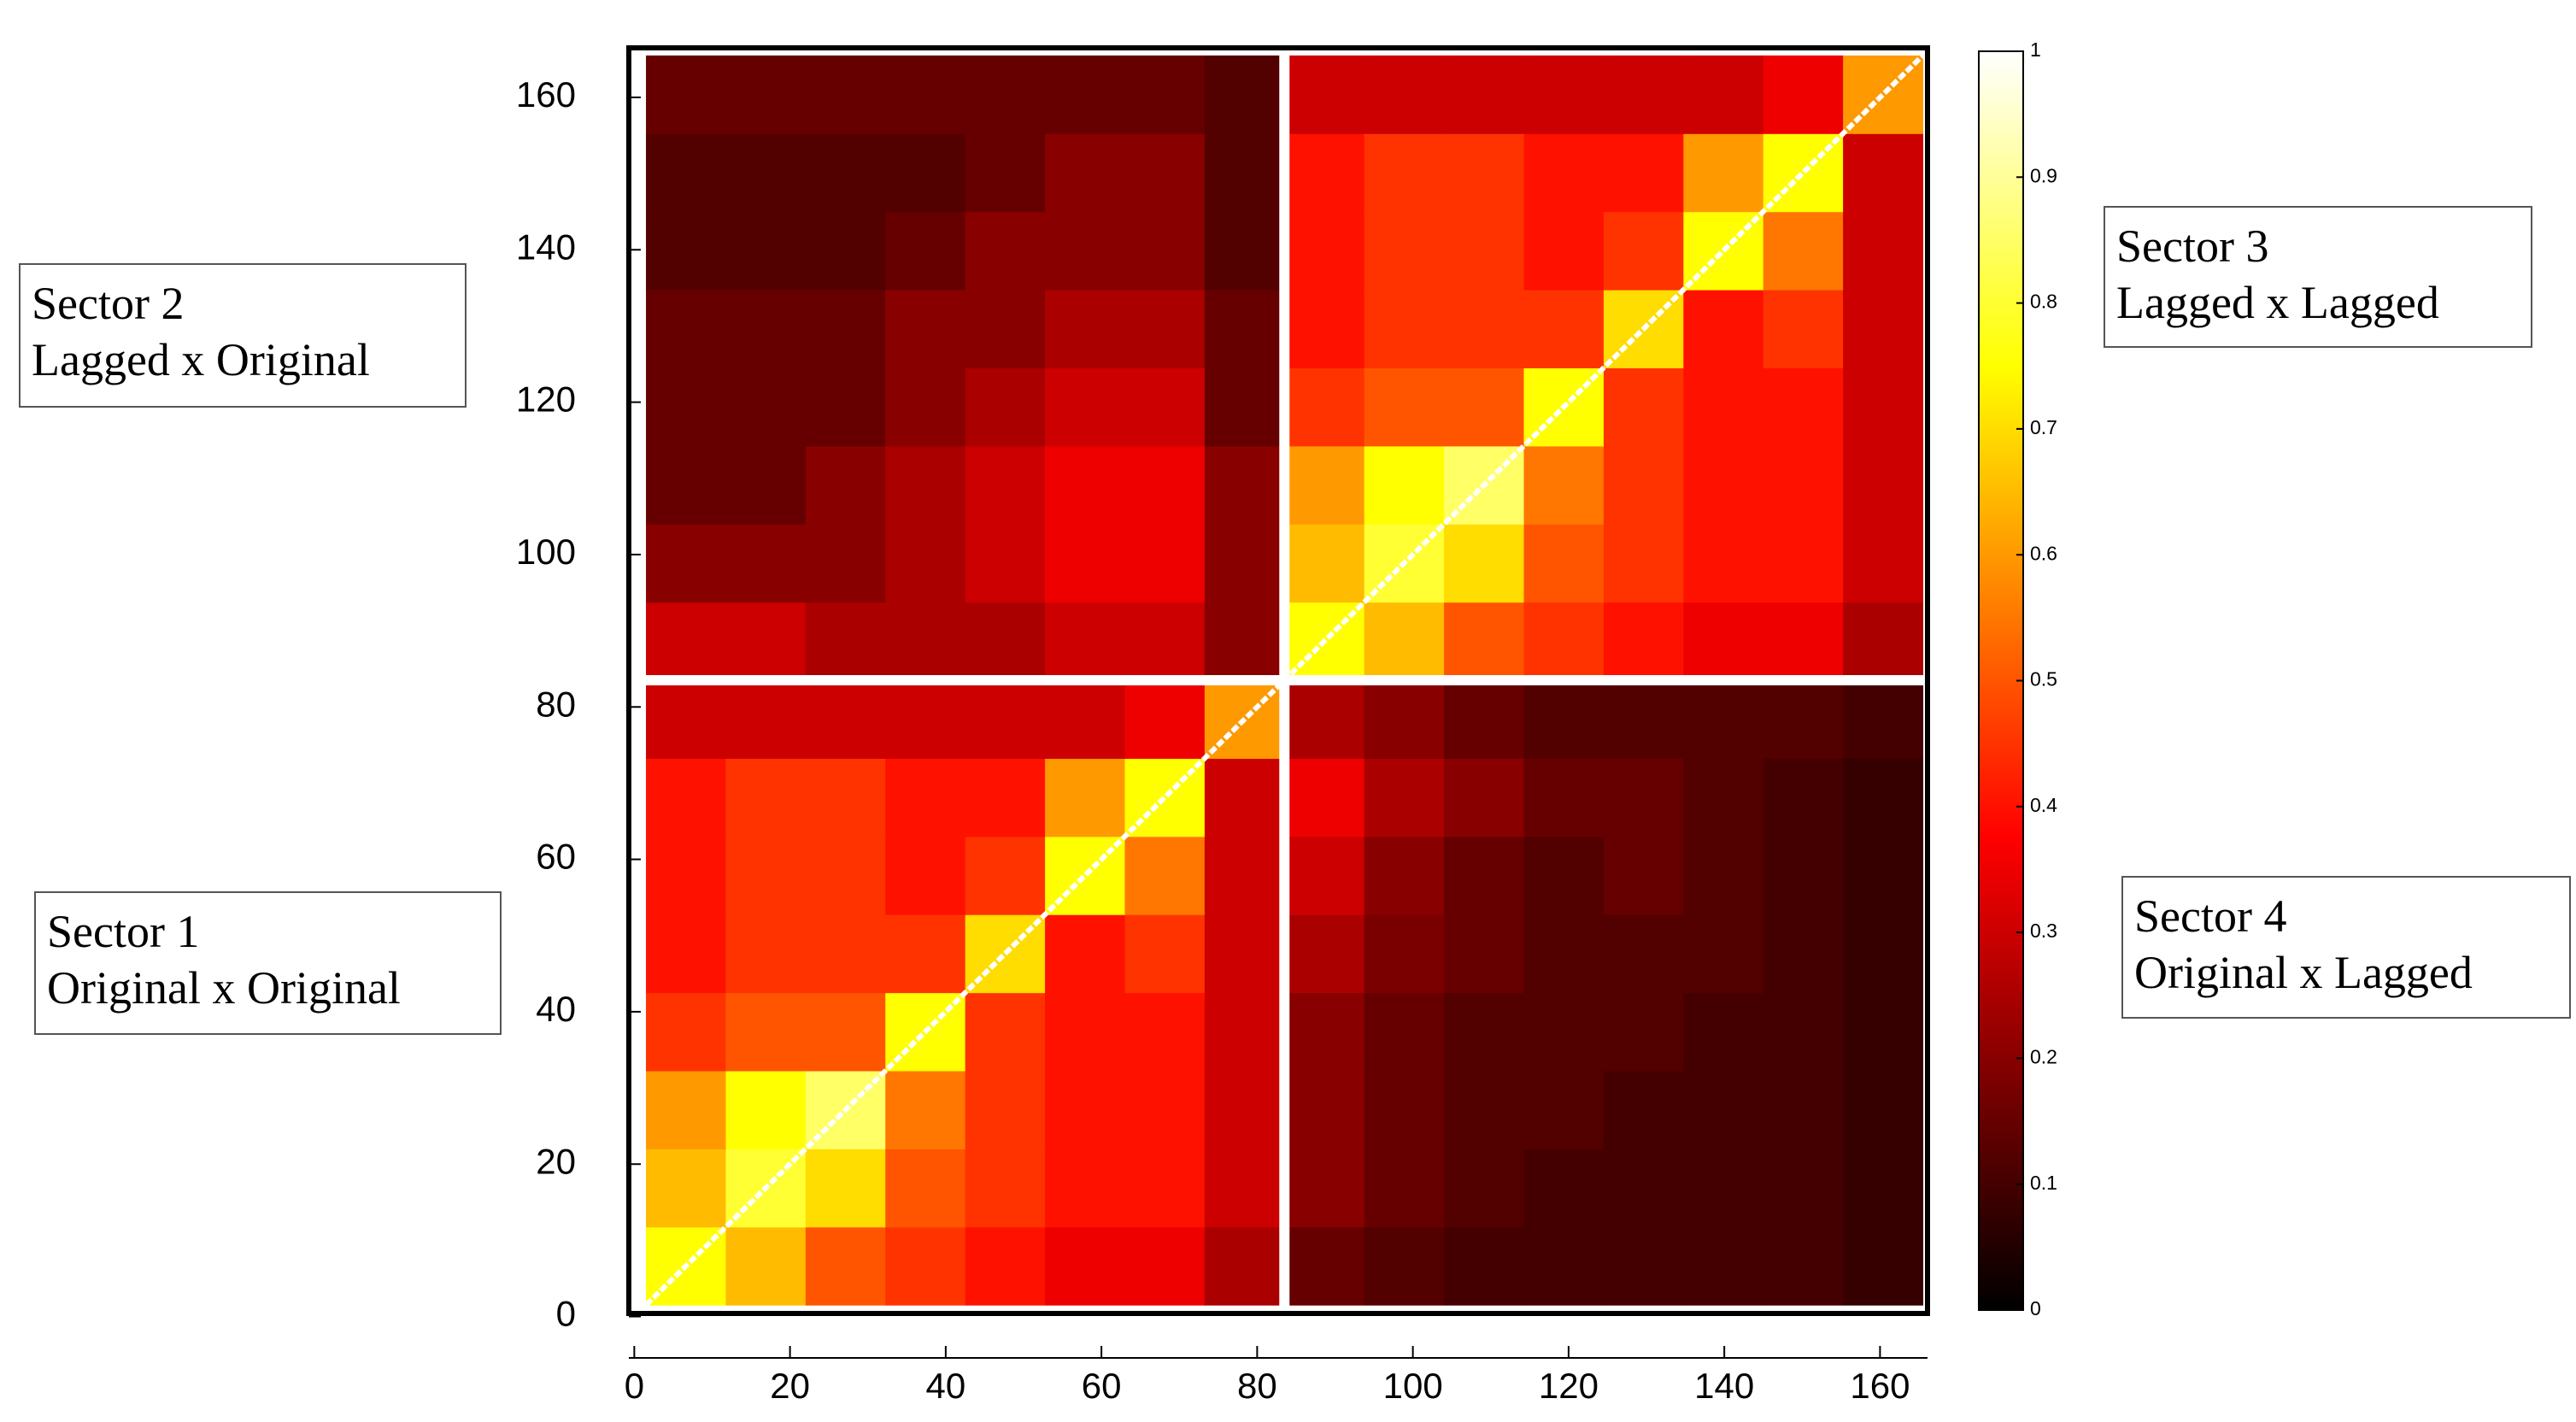  I want to click on x-tick-label: 40, so click(946, 1386).